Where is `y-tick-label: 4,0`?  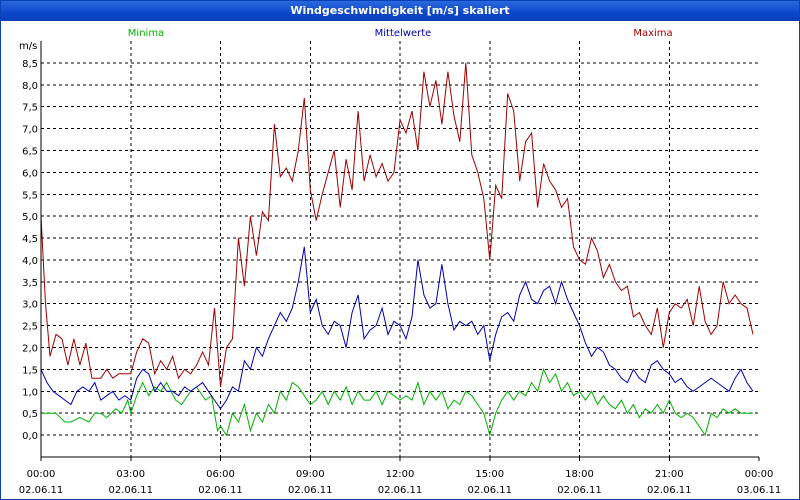
y-tick-label: 4,0 is located at coordinates (30, 261).